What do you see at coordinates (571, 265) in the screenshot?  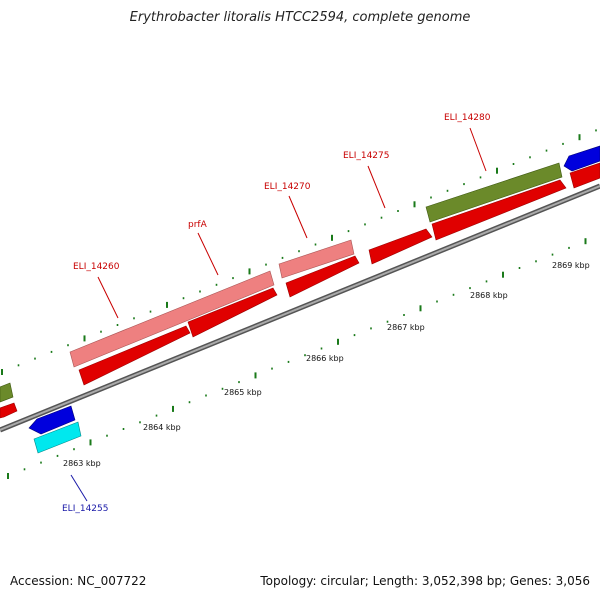 I see `ruler-label-2869: 2869 kbp` at bounding box center [571, 265].